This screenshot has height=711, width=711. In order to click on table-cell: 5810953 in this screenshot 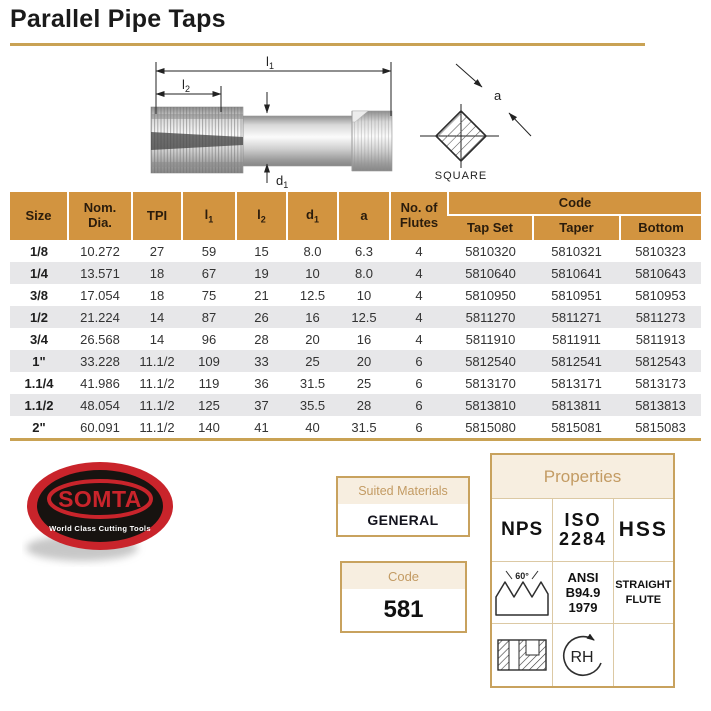, I will do `click(660, 295)`.